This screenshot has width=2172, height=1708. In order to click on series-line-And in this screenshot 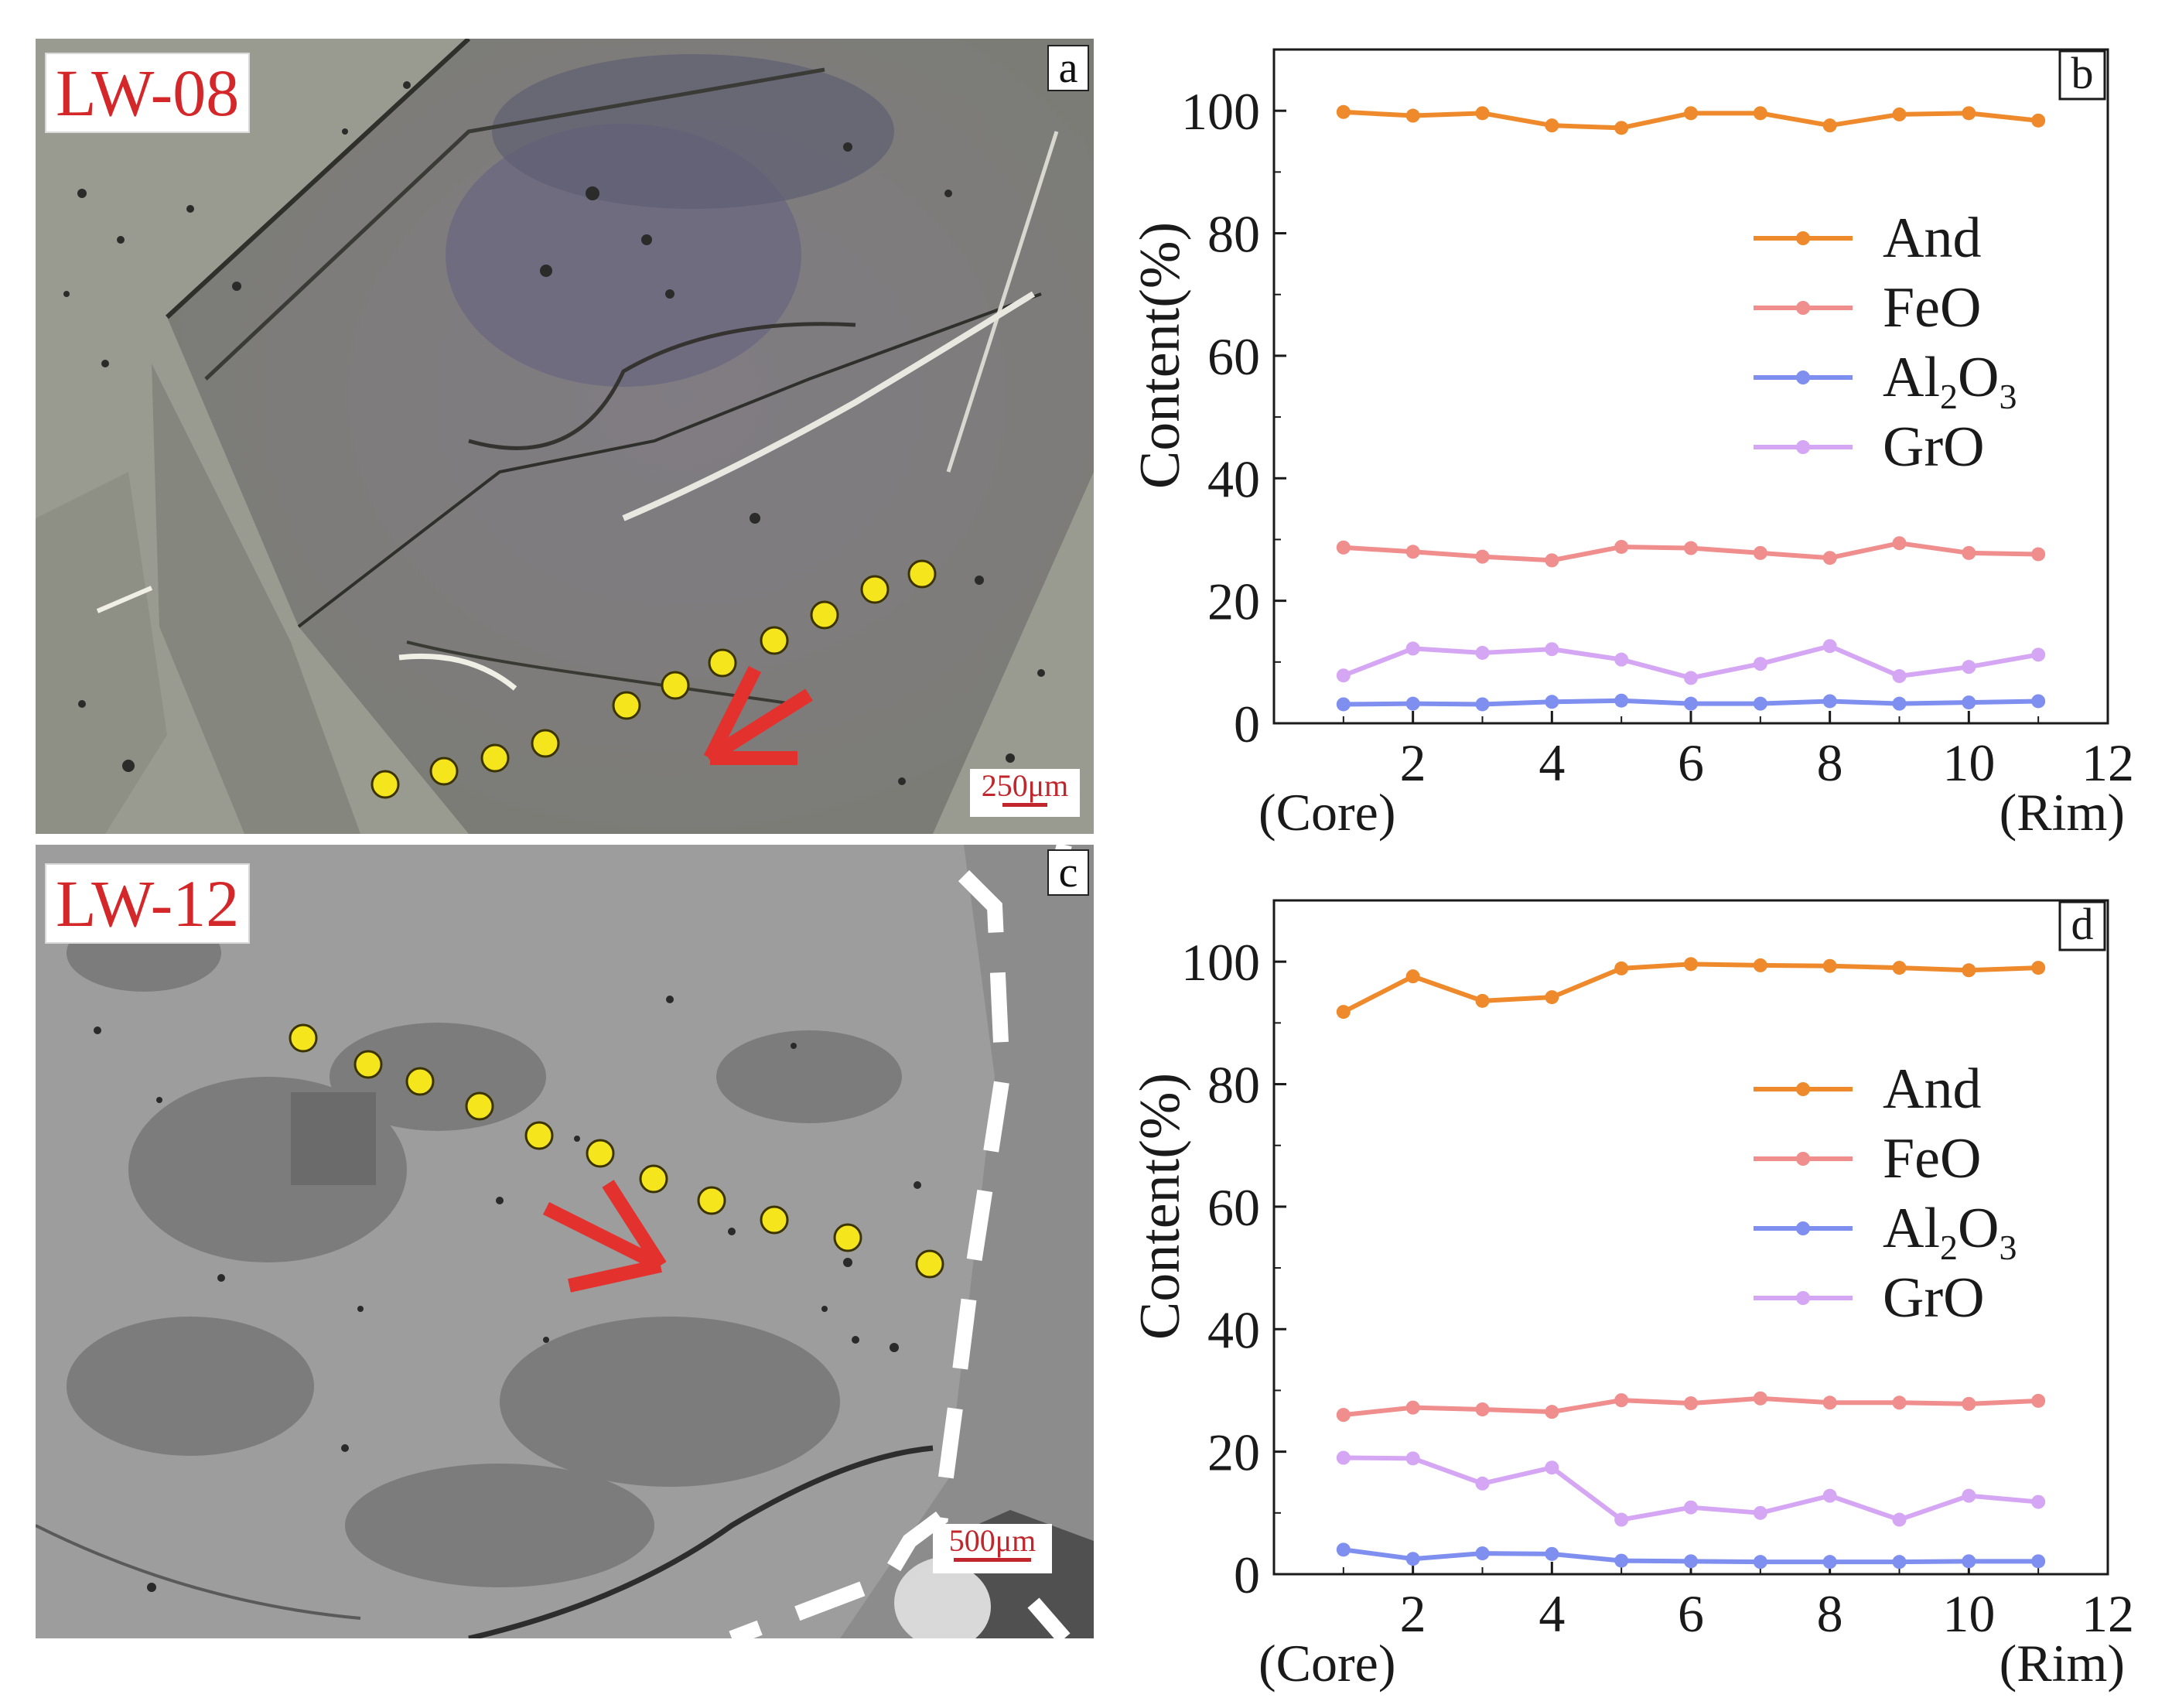, I will do `click(1691, 988)`.